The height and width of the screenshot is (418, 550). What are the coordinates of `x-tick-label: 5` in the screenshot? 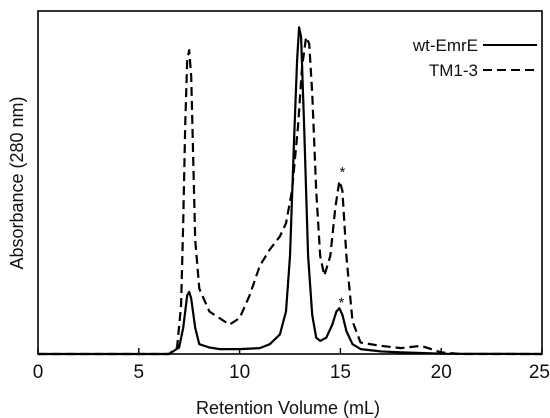 It's located at (139, 372).